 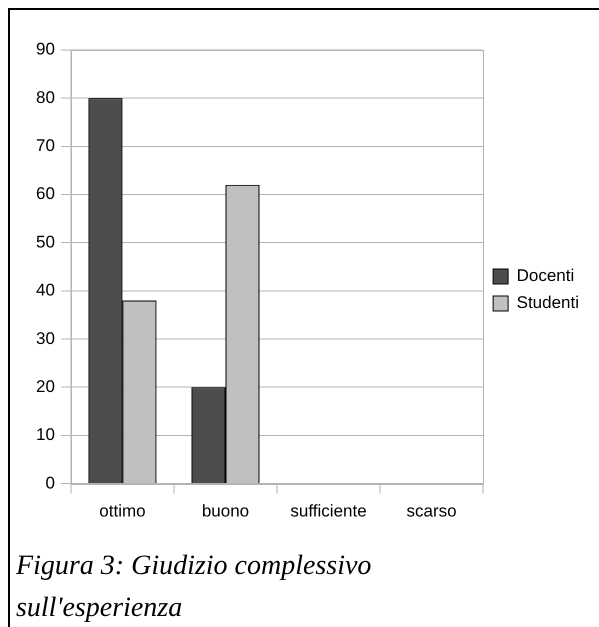 I want to click on x-tick-label: ottimo, so click(x=122, y=510).